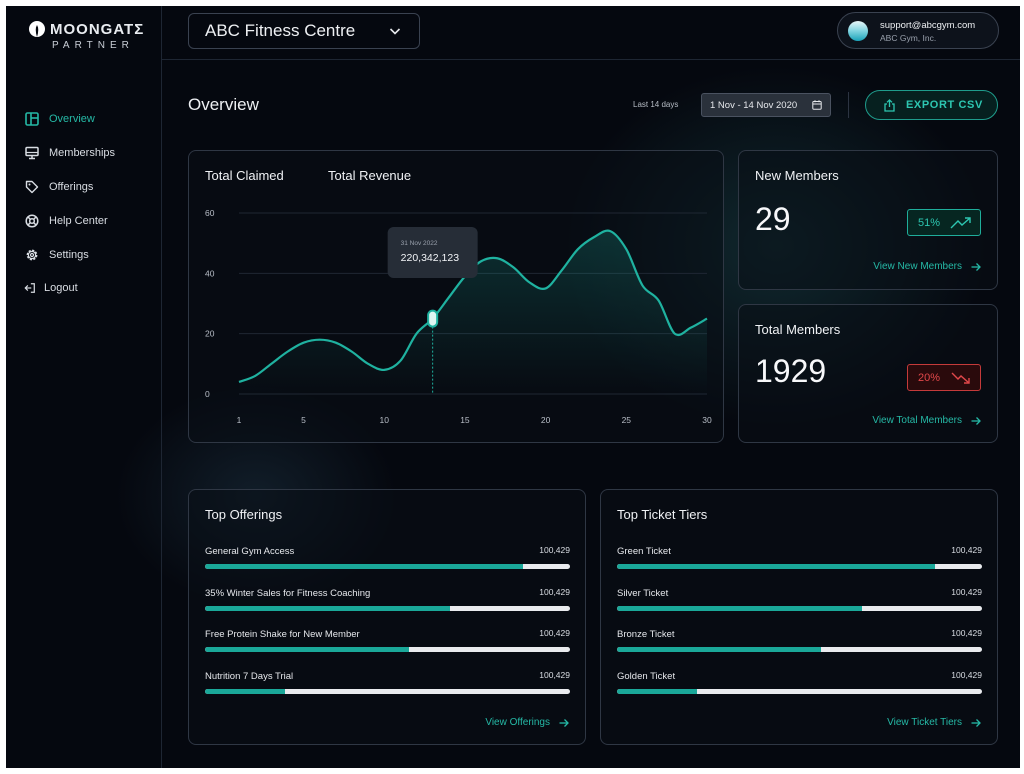 This screenshot has width=1024, height=774. What do you see at coordinates (766, 105) in the screenshot?
I see `date-range-picker: 1 Nov - 14 Nov 2020` at bounding box center [766, 105].